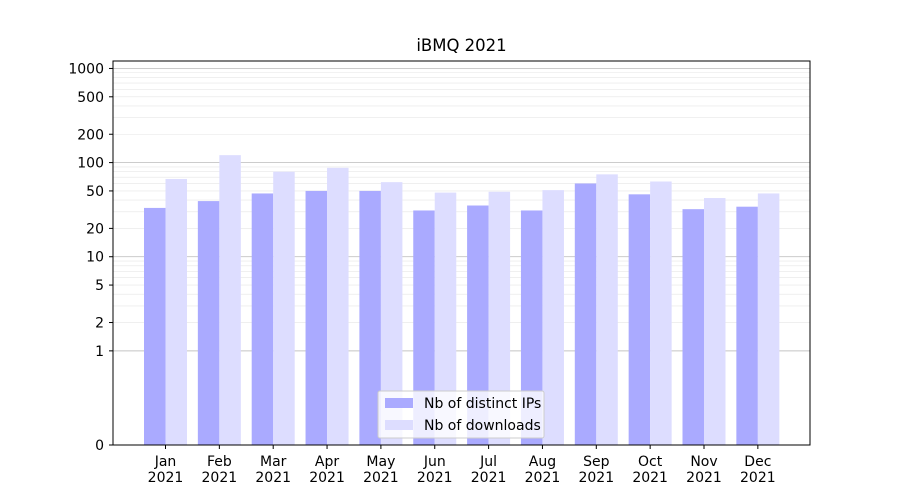 The width and height of the screenshot is (900, 500). What do you see at coordinates (542, 462) in the screenshot?
I see `x-tick-label-month: Aug` at bounding box center [542, 462].